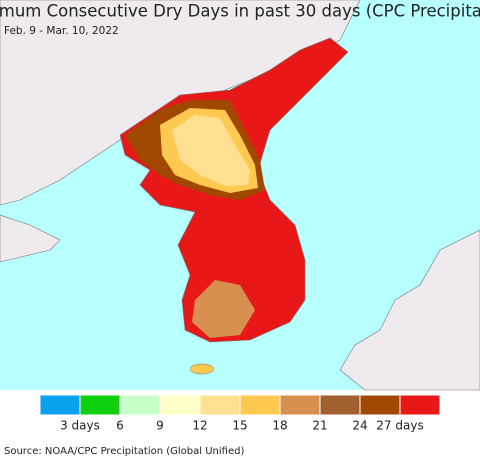 The image size is (480, 464). What do you see at coordinates (30, 238) in the screenshot?
I see `land-china-south` at bounding box center [30, 238].